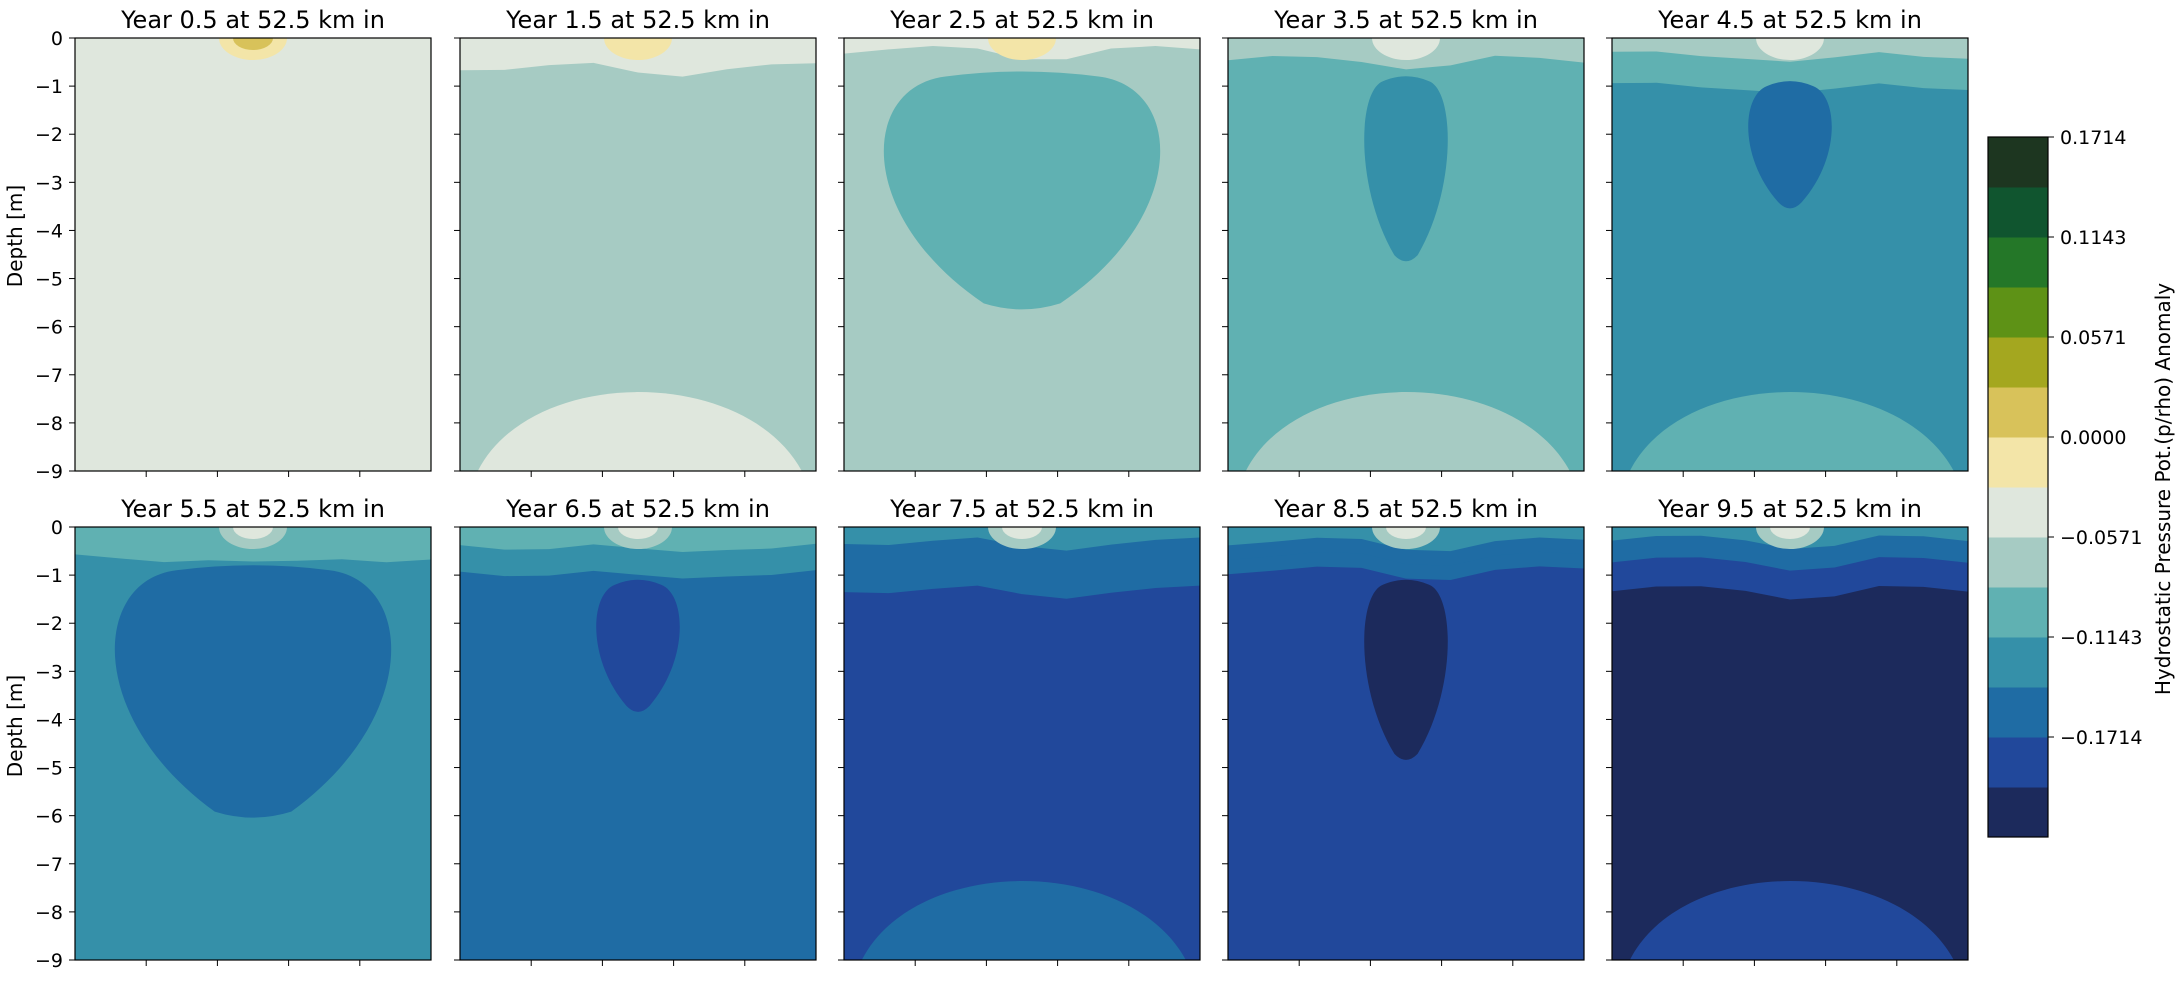 The width and height of the screenshot is (2183, 982). Describe the element at coordinates (637, 509) in the screenshot. I see `panel-title: Year 6.5 at 52.5 km in` at that location.